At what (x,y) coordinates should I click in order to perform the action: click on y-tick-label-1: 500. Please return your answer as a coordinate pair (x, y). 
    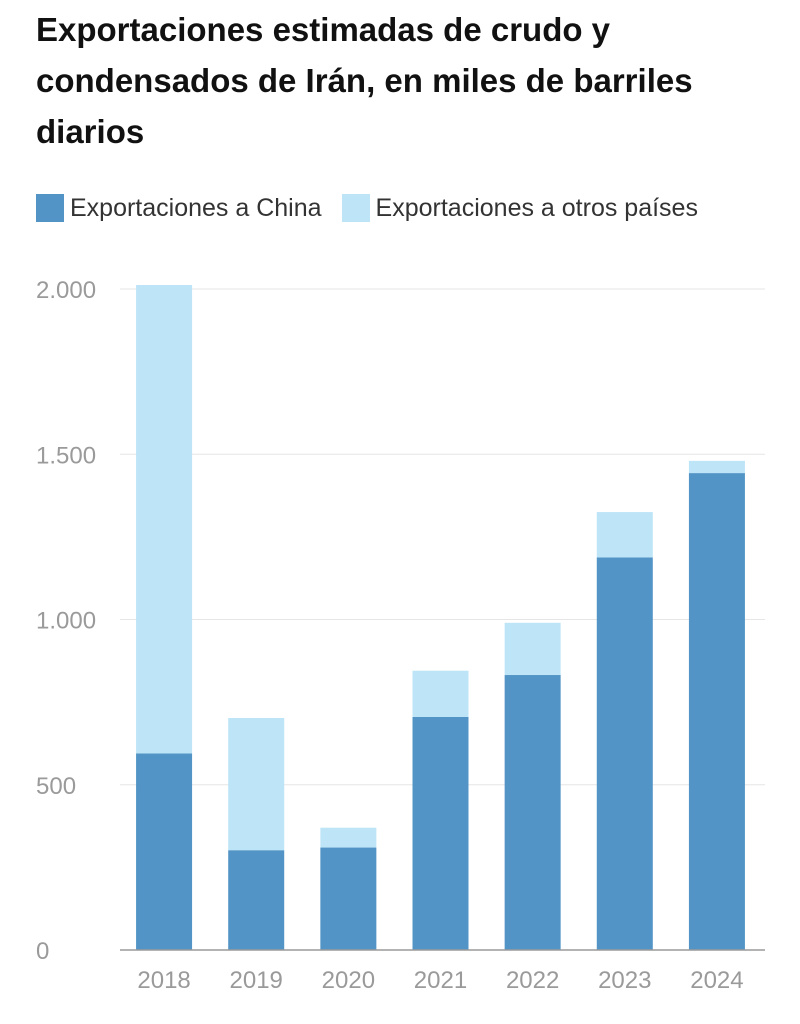
    Looking at the image, I should click on (56, 786).